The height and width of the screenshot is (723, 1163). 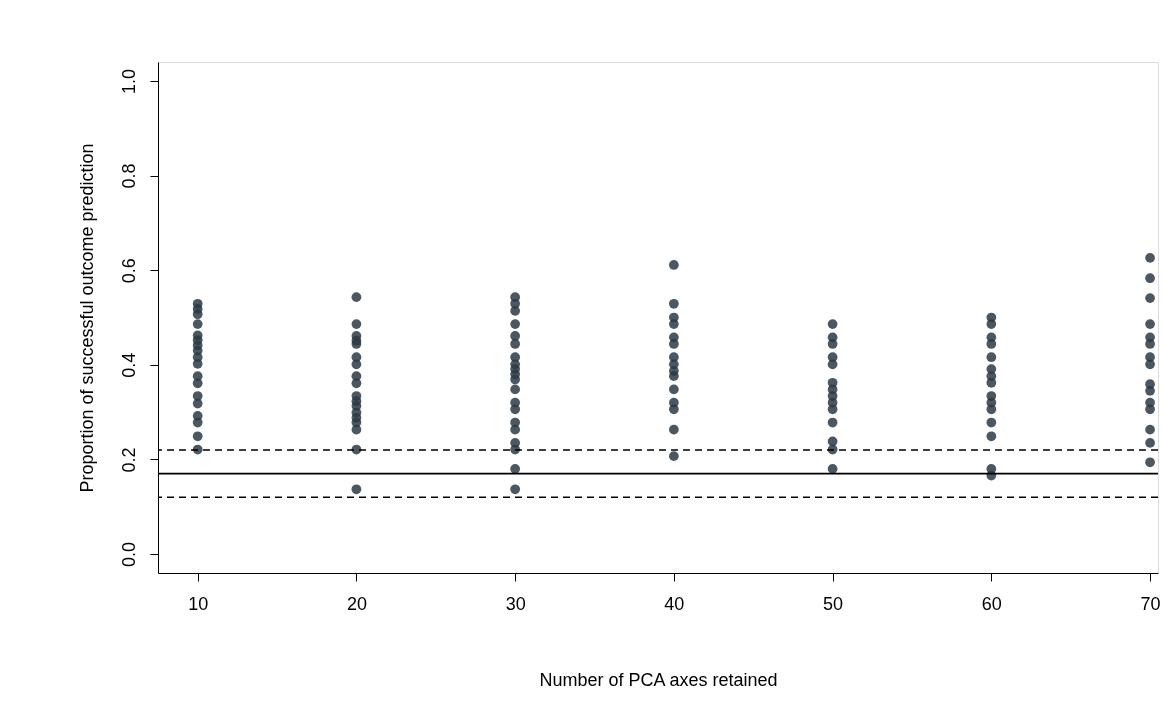 I want to click on y-tick-label: 0.8, so click(x=128, y=176).